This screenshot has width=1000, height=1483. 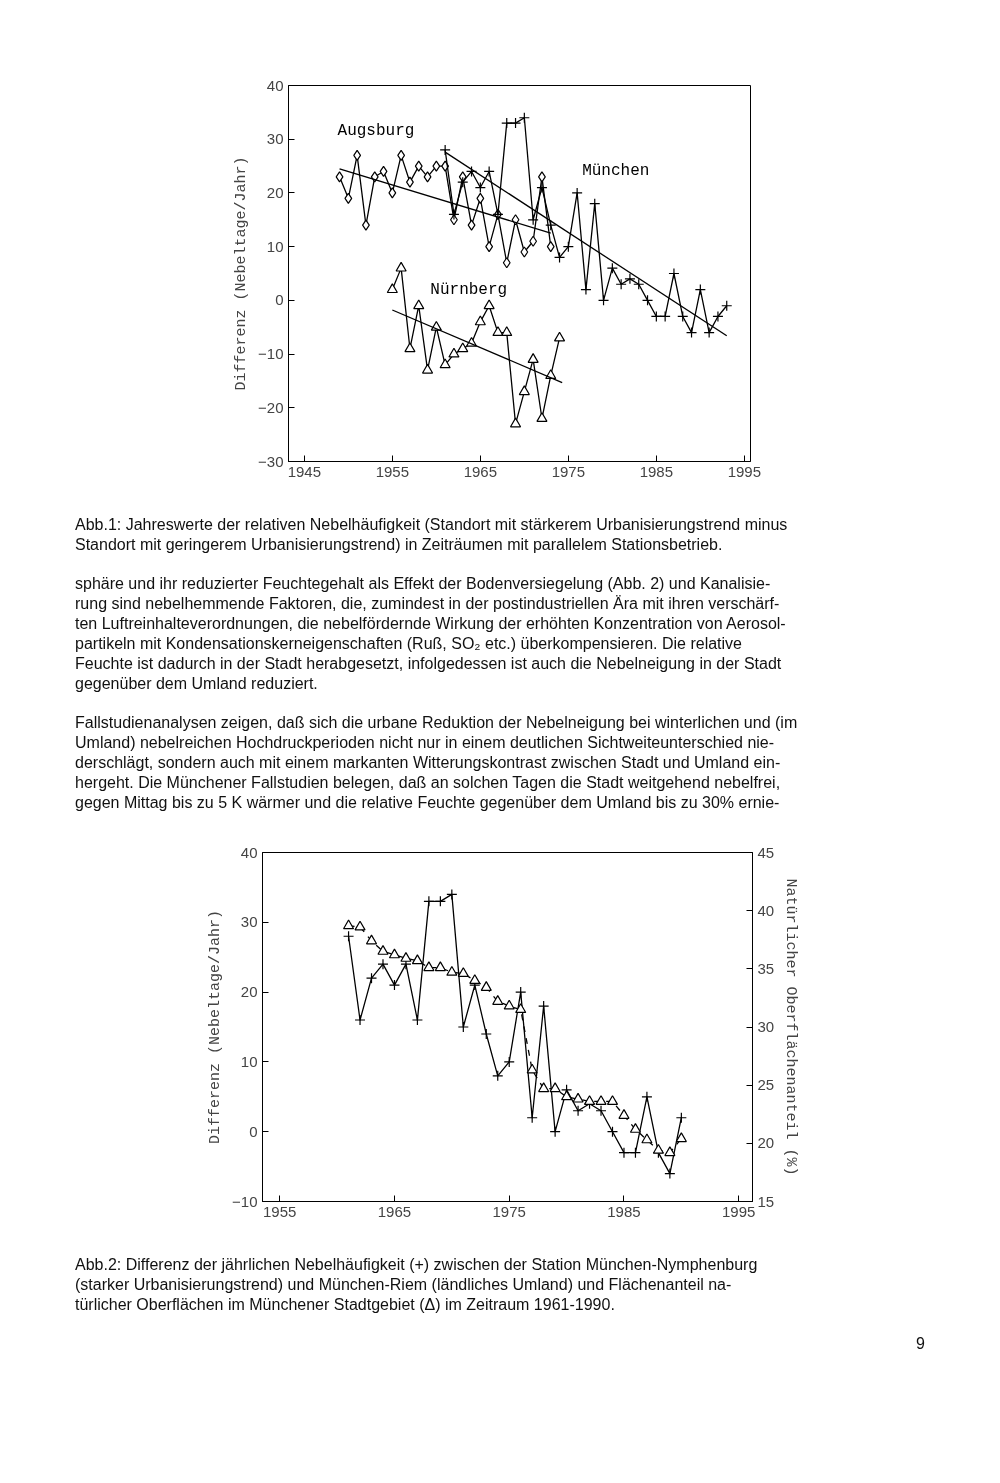 What do you see at coordinates (766, 910) in the screenshot?
I see `y2-tick-label: 40` at bounding box center [766, 910].